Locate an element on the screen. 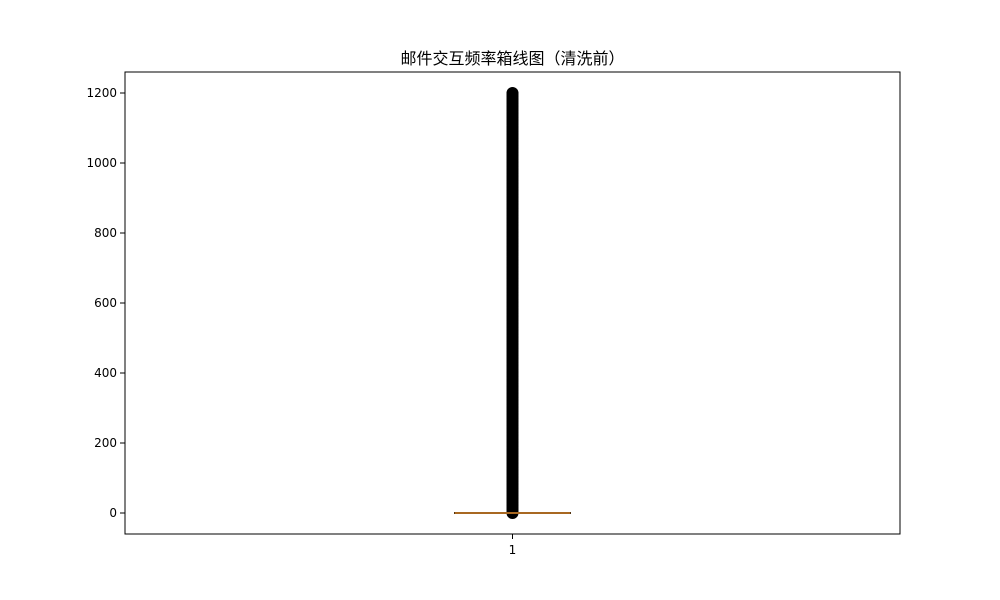 Image resolution: width=1000 pixels, height=600 pixels. y-tick-label: 1200 is located at coordinates (101, 93).